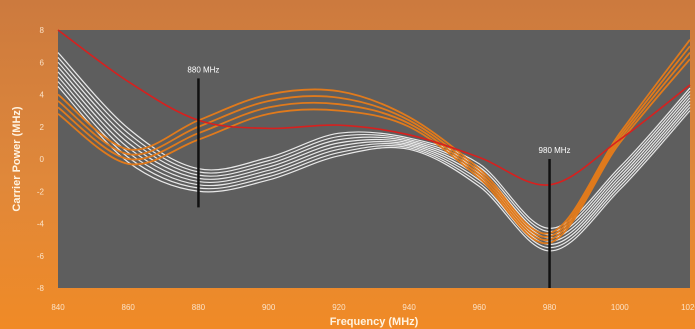 The image size is (695, 329). I want to click on y-tick-label: 0, so click(42, 159).